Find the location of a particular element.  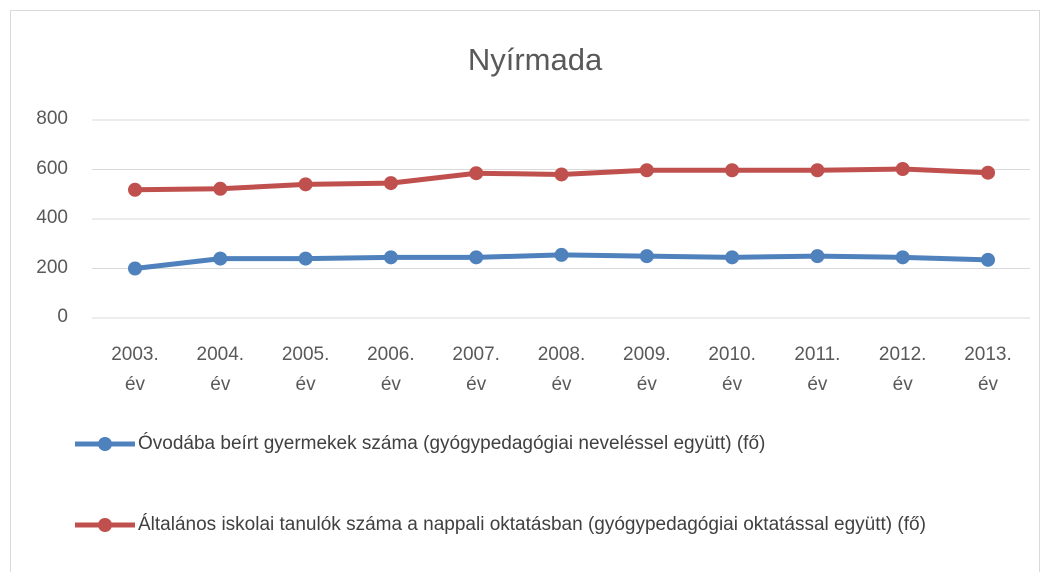

x-tick-label: 2012. év is located at coordinates (902, 369).